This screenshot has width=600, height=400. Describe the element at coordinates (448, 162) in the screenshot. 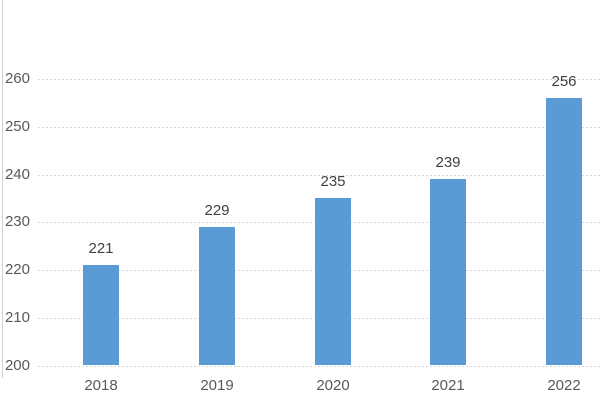

I see `bar-data-label: 239` at that location.